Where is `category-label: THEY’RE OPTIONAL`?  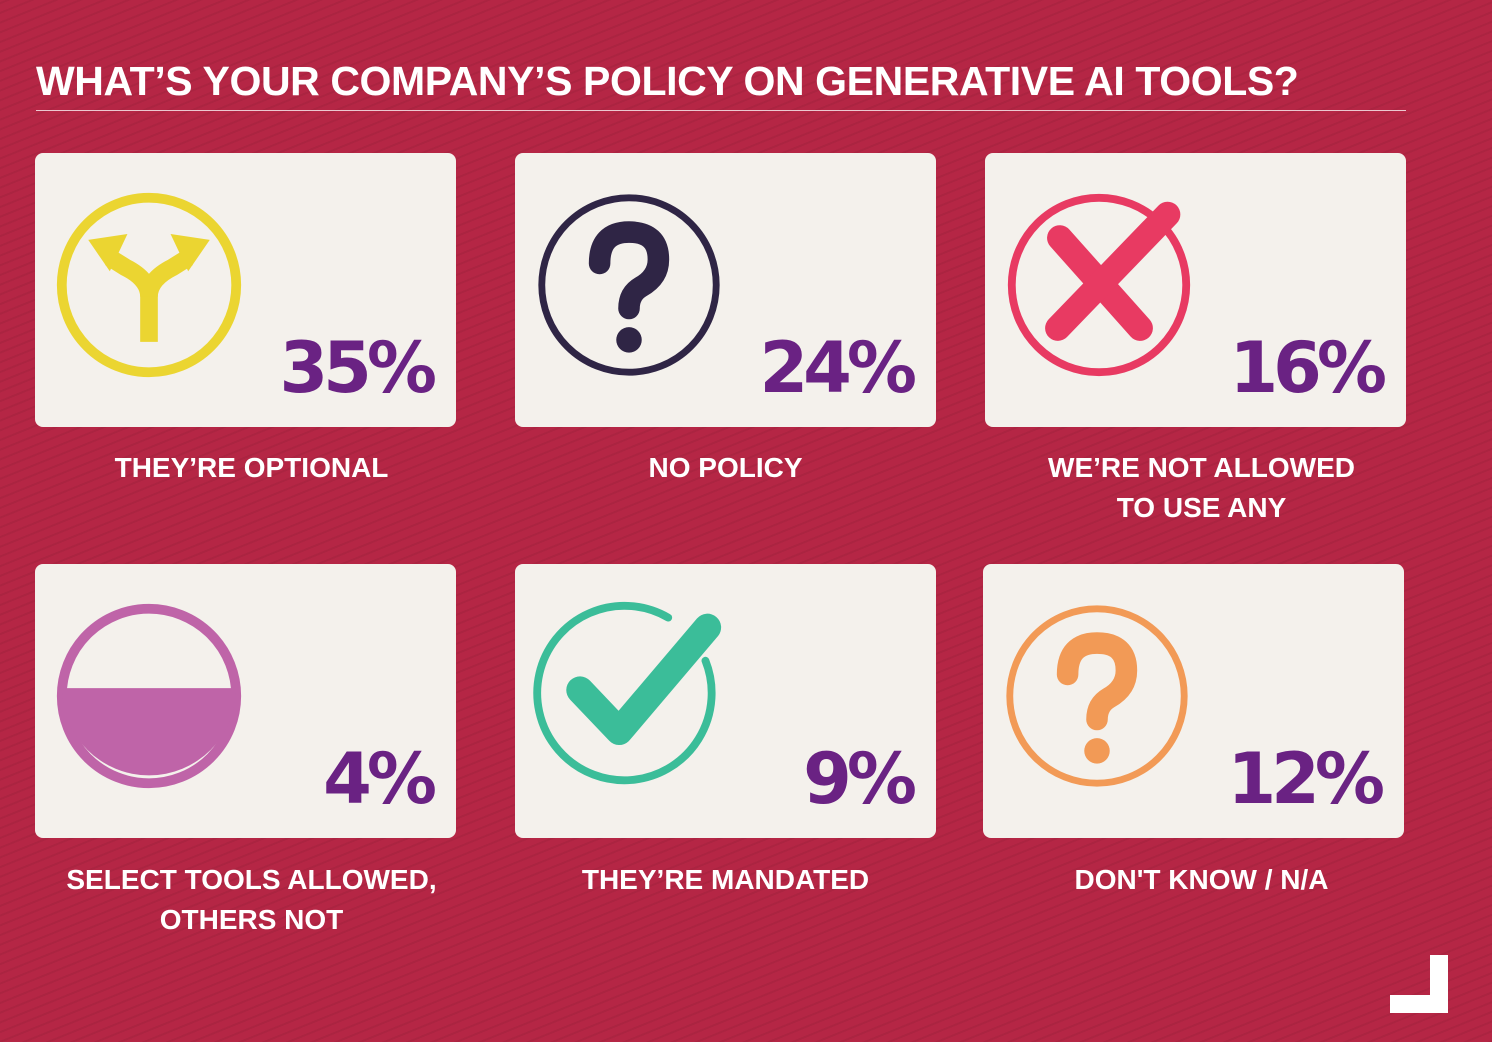 category-label: THEY’RE OPTIONAL is located at coordinates (251, 468).